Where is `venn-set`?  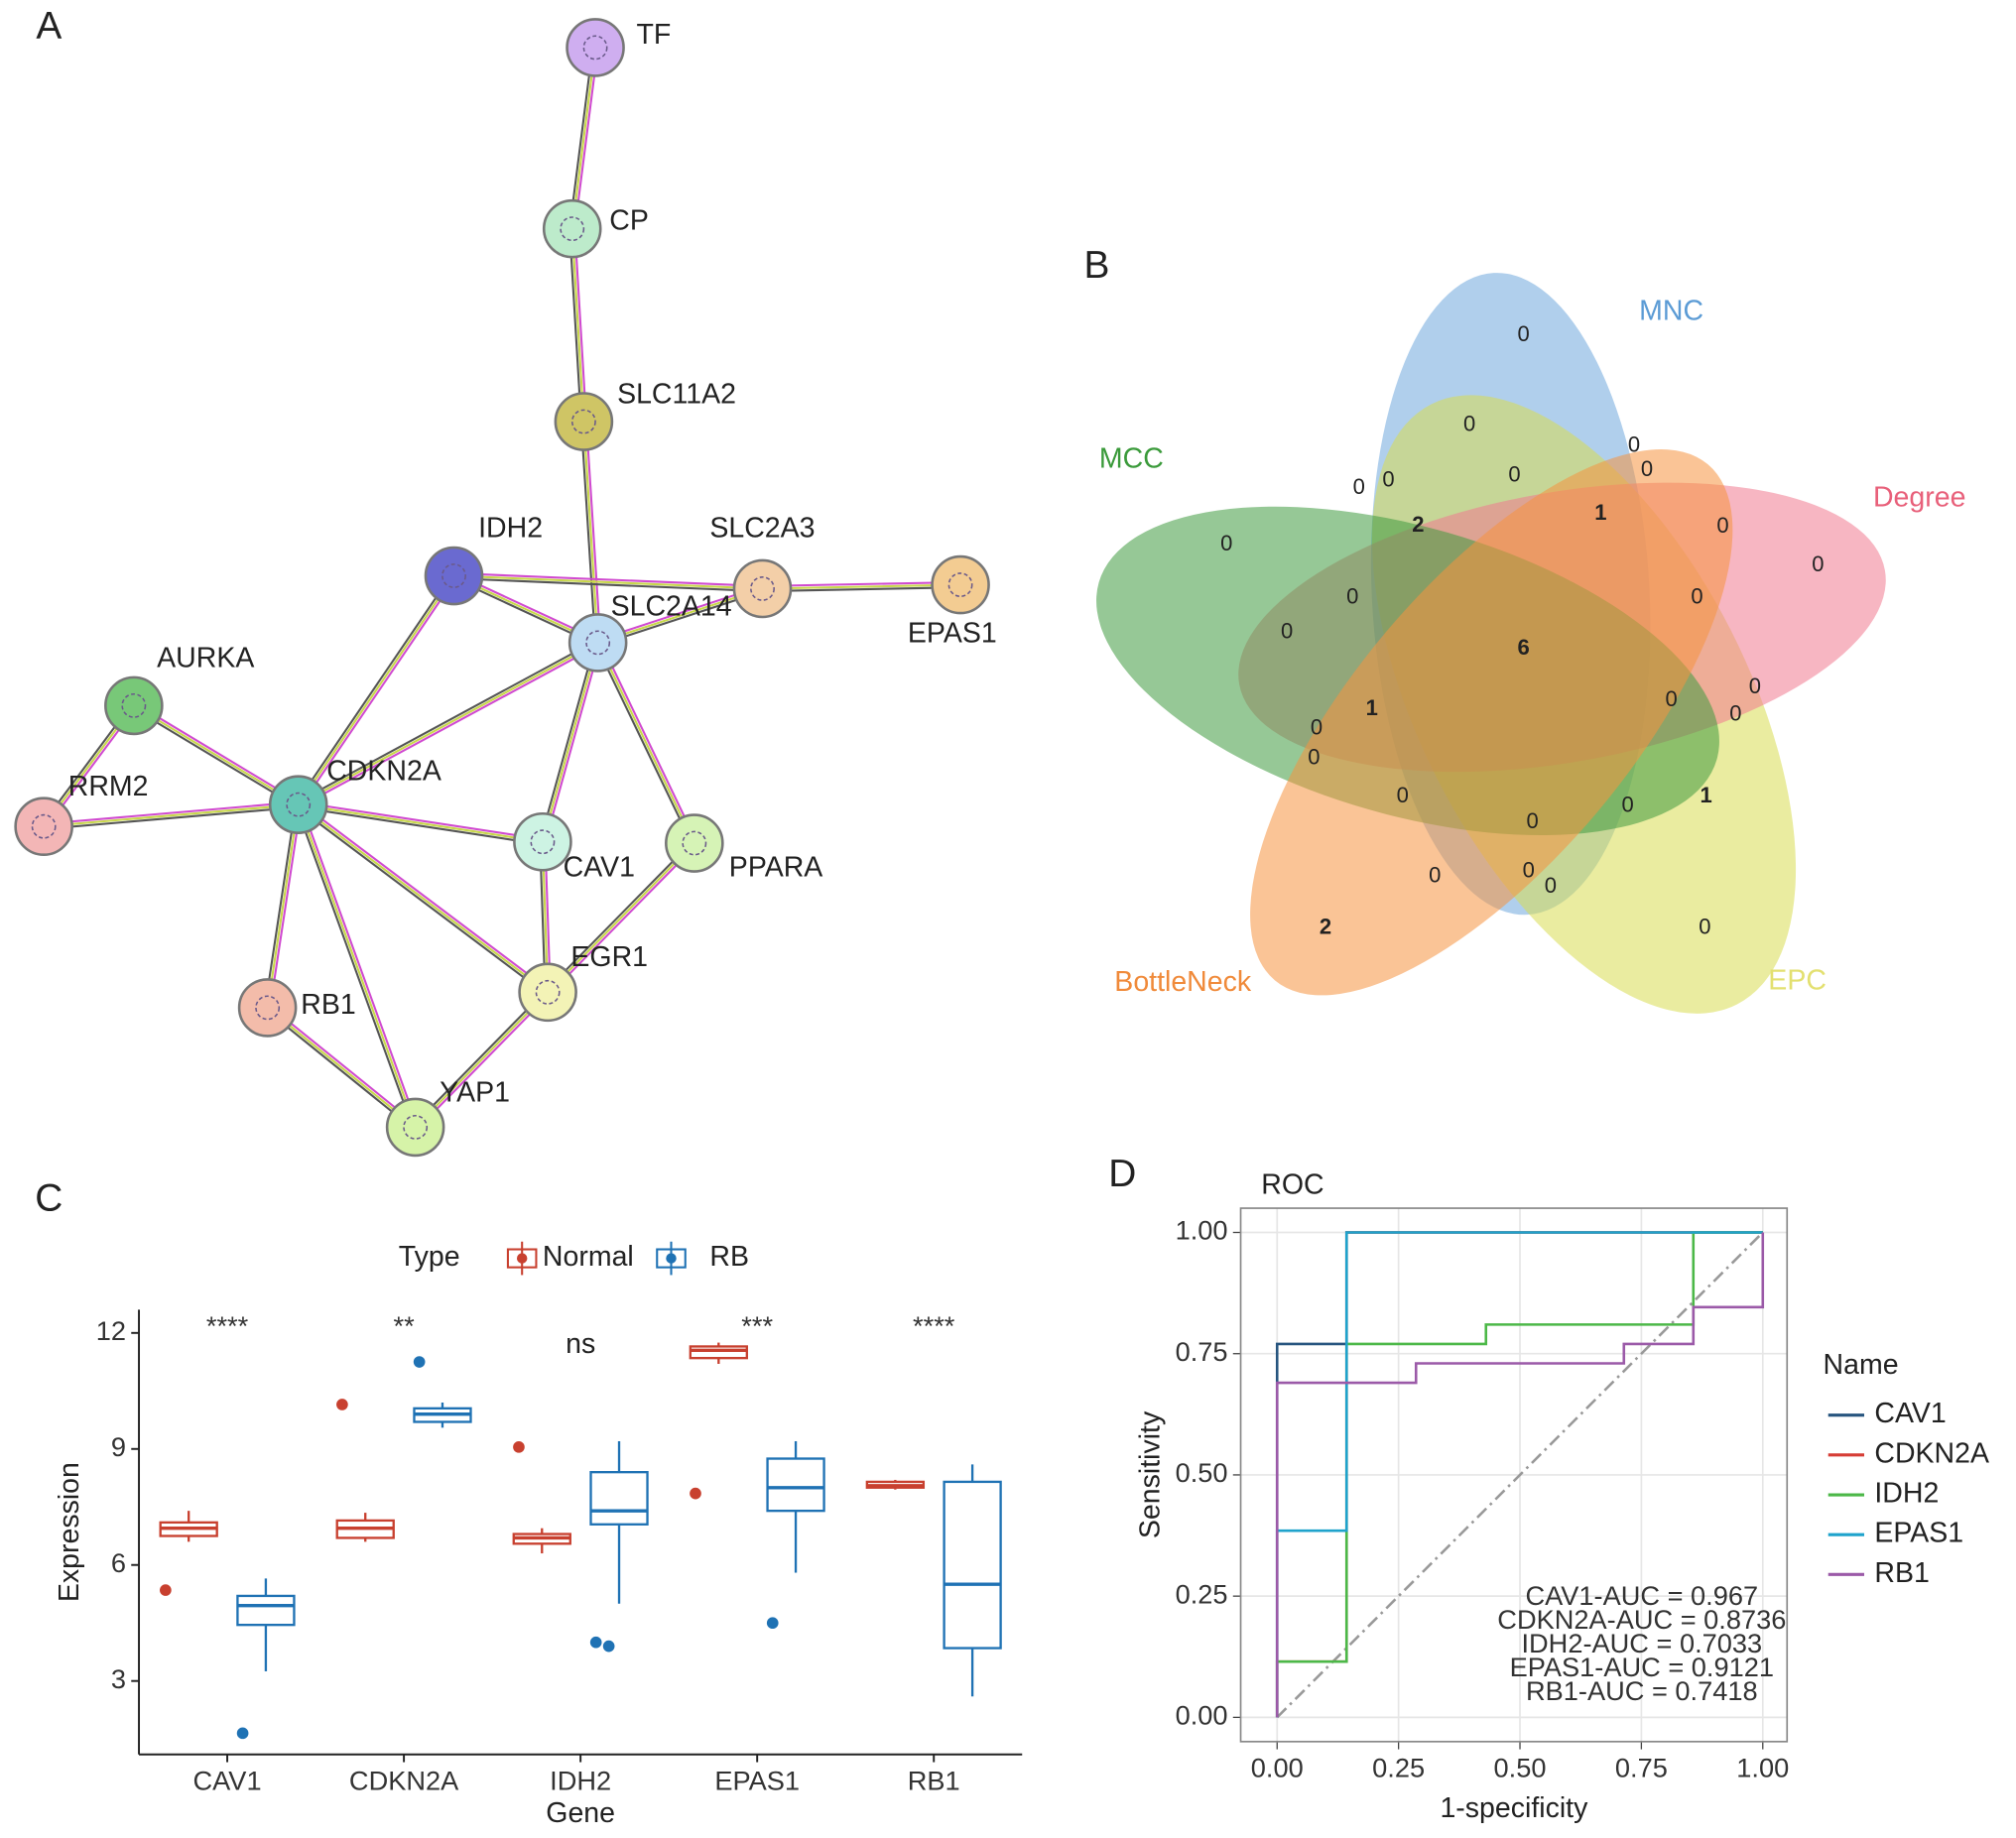
venn-set is located at coordinates (1491, 723).